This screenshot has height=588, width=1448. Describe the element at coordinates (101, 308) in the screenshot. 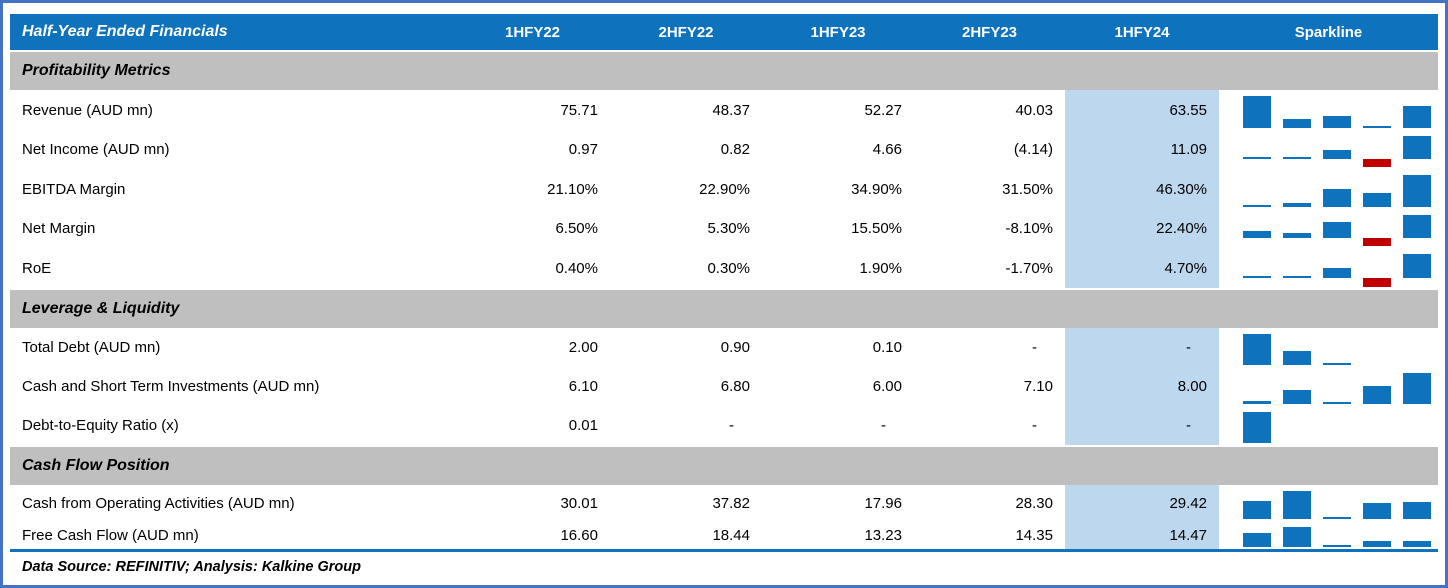

I see `section-title: Leverage & Liquidity` at that location.